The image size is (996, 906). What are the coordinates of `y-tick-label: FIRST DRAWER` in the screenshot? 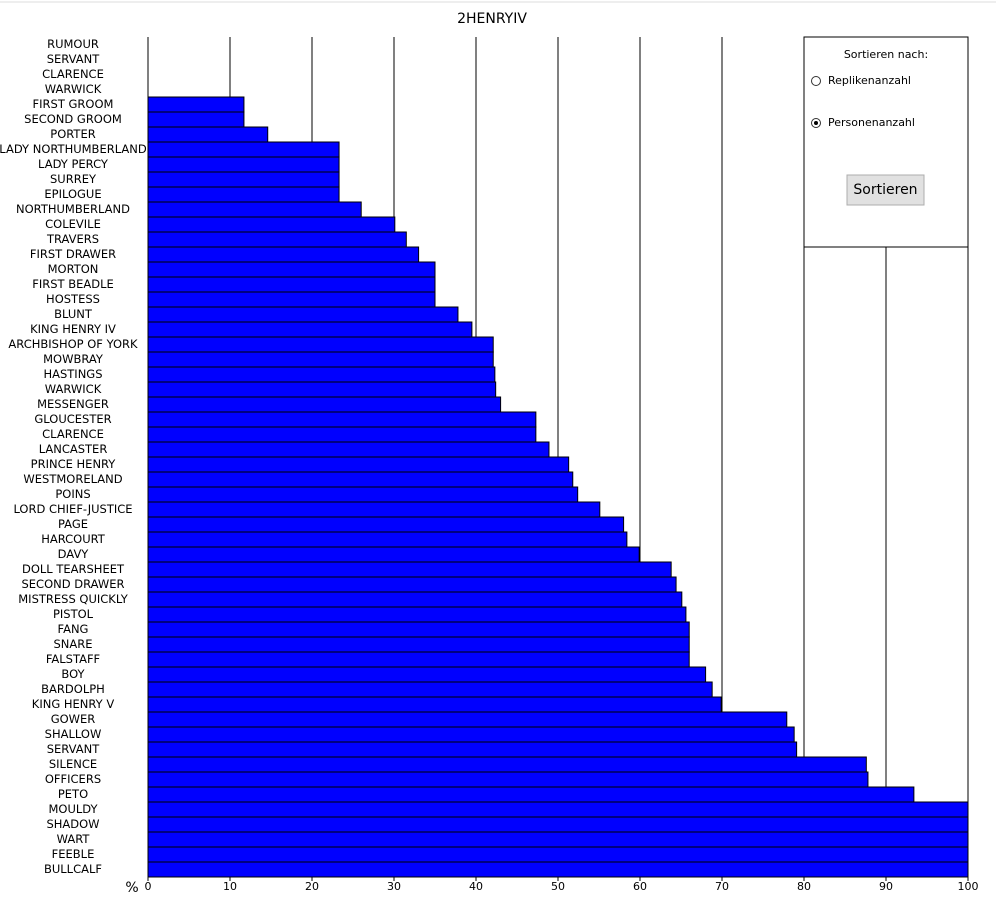 It's located at (73, 254).